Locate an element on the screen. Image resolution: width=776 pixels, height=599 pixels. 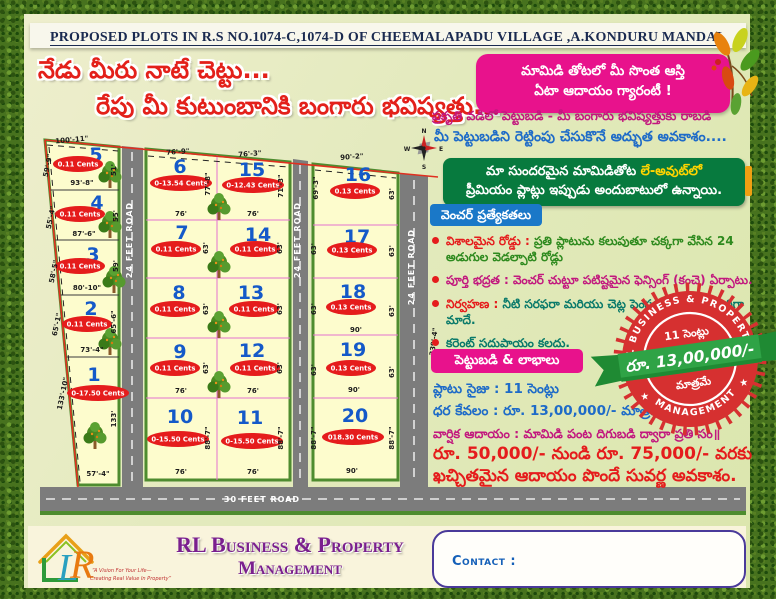
plot-19: 19 0.13 Cents is located at coordinates (351, 357).